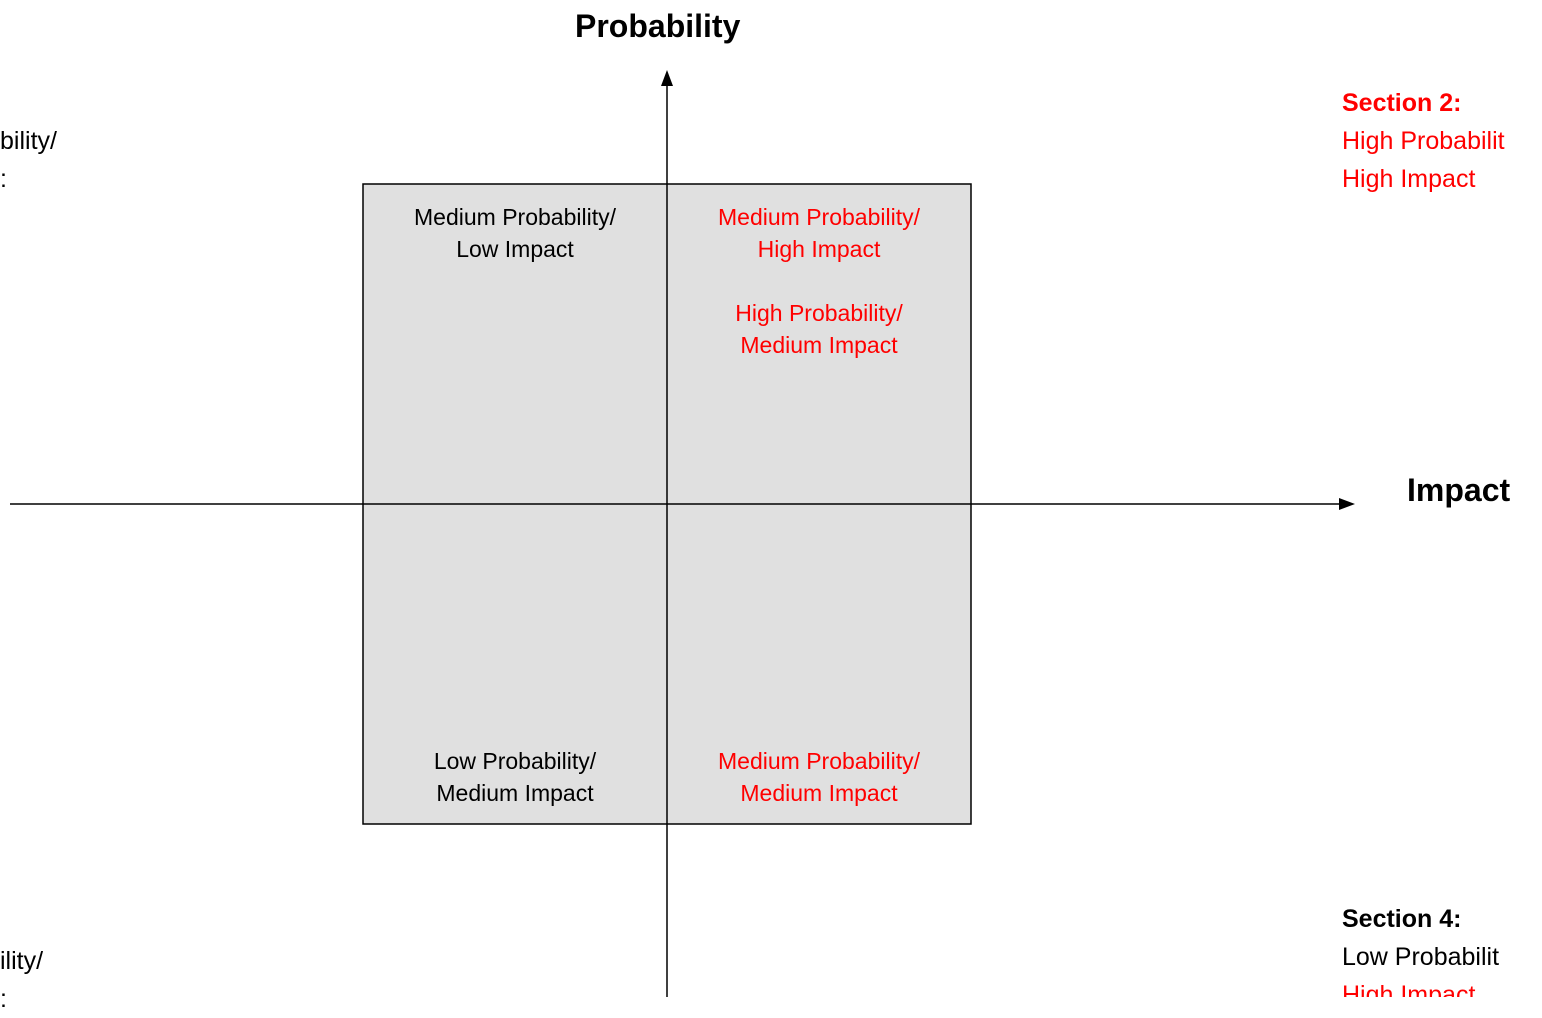  Describe the element at coordinates (819, 233) in the screenshot. I see `quadrant-top-right-label-1: Medium Probability/ High Impact` at that location.